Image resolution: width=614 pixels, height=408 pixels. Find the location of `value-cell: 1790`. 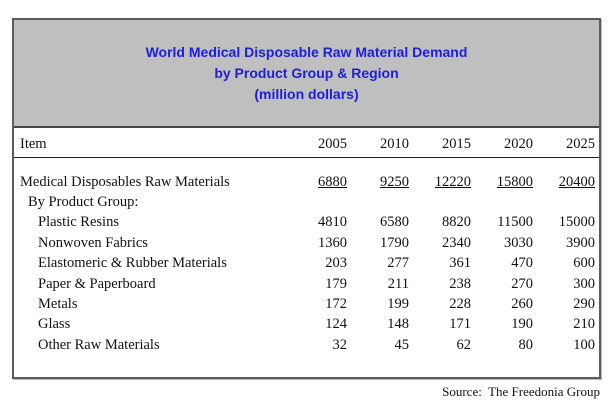

value-cell: 1790 is located at coordinates (394, 242).